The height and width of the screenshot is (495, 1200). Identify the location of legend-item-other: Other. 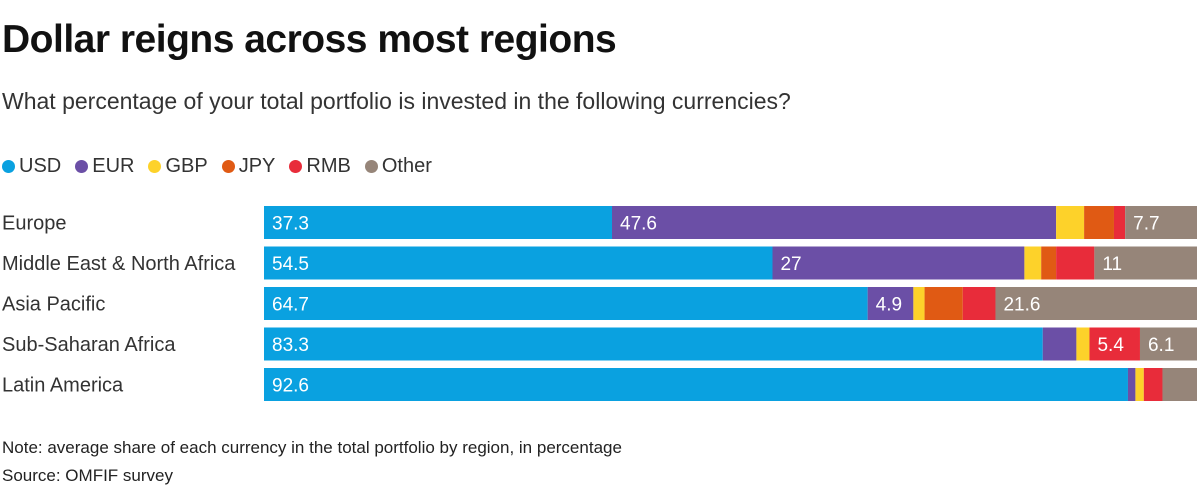
(398, 166).